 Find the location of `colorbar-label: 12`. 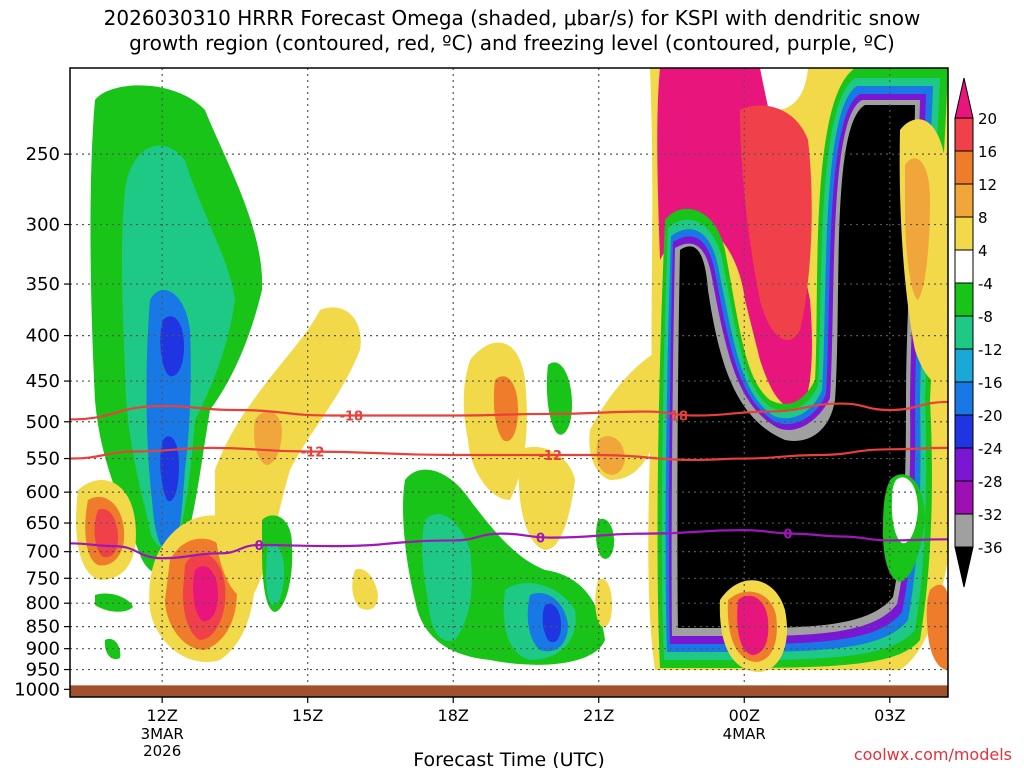

colorbar-label: 12 is located at coordinates (987, 185).